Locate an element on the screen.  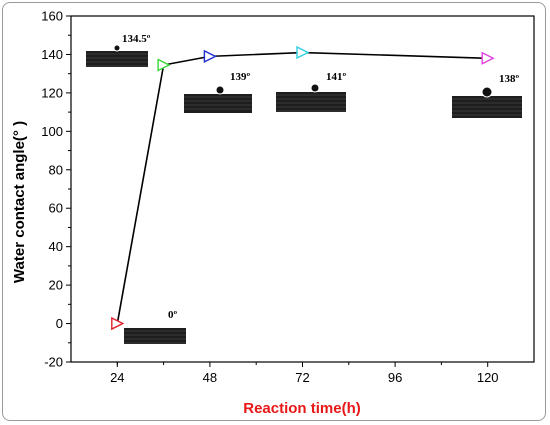
y-tick-label: 0 is located at coordinates (59, 323).